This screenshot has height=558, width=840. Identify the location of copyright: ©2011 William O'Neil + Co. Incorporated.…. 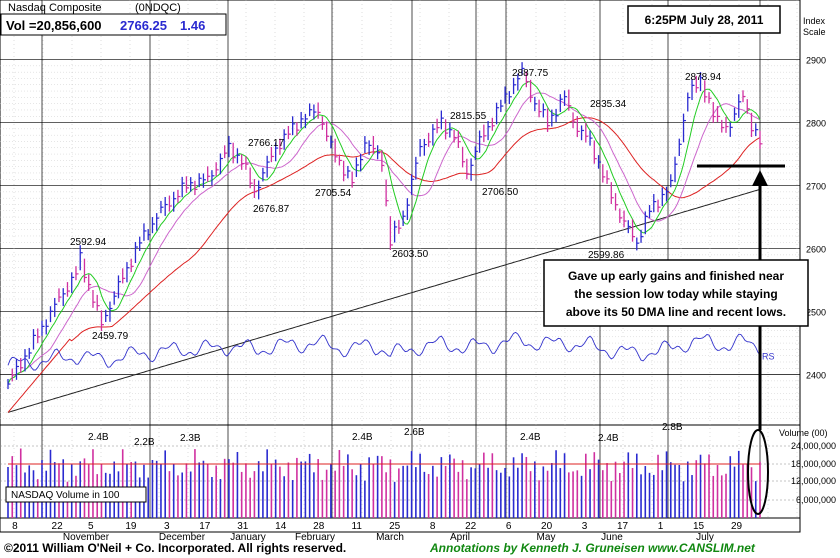
(175, 548).